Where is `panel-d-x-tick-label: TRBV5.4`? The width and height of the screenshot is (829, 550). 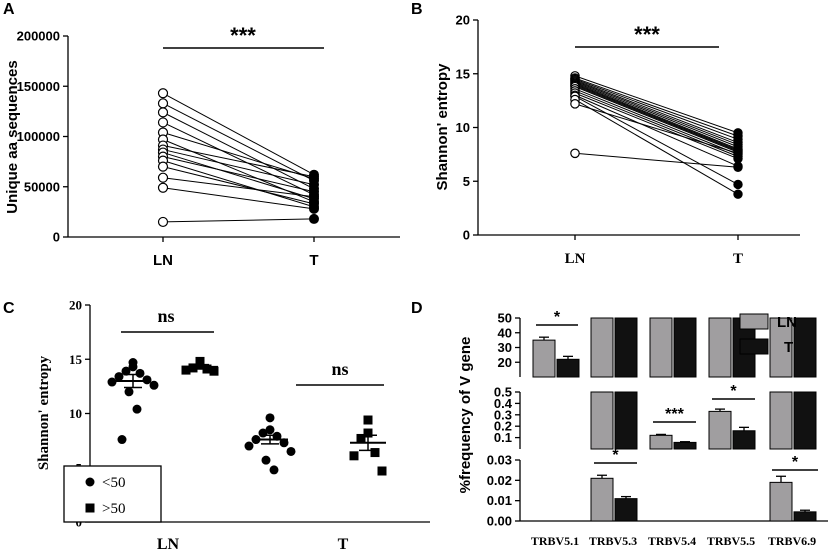
panel-d-x-tick-label: TRBV5.4 is located at coordinates (672, 541).